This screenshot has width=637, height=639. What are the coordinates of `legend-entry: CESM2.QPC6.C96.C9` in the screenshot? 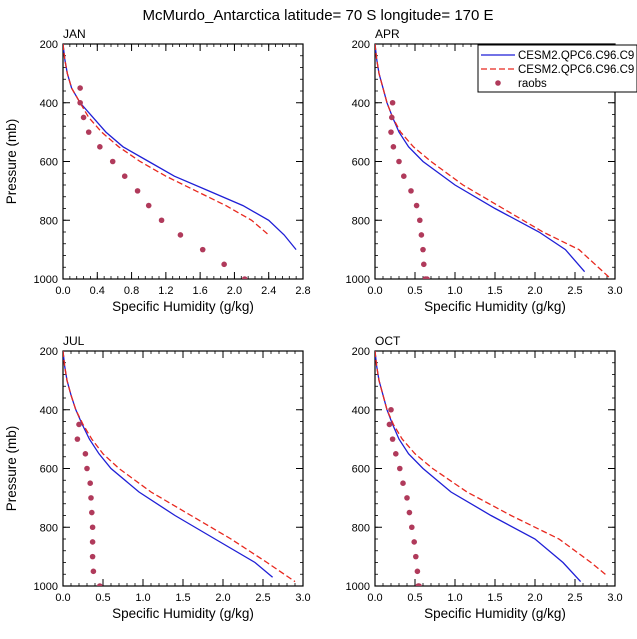 It's located at (576, 70).